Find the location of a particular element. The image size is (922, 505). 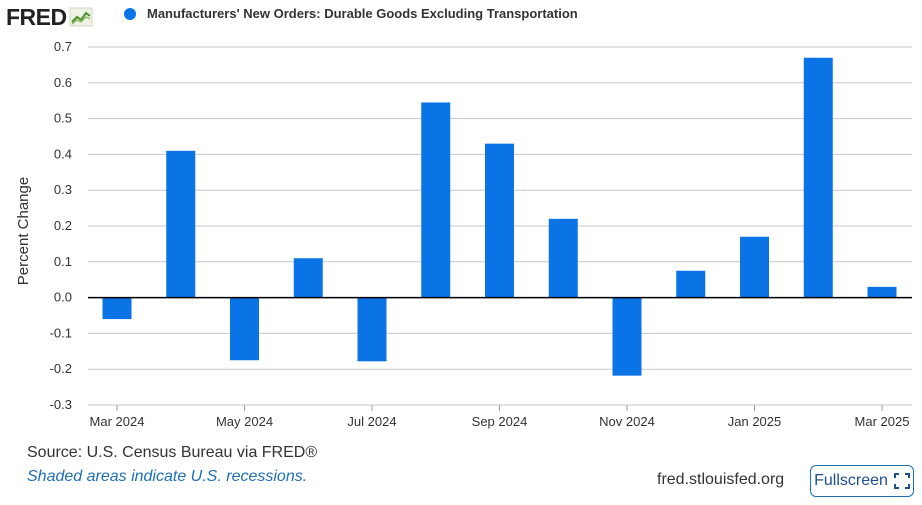

y-tick-label: -0.3 is located at coordinates (61, 404).